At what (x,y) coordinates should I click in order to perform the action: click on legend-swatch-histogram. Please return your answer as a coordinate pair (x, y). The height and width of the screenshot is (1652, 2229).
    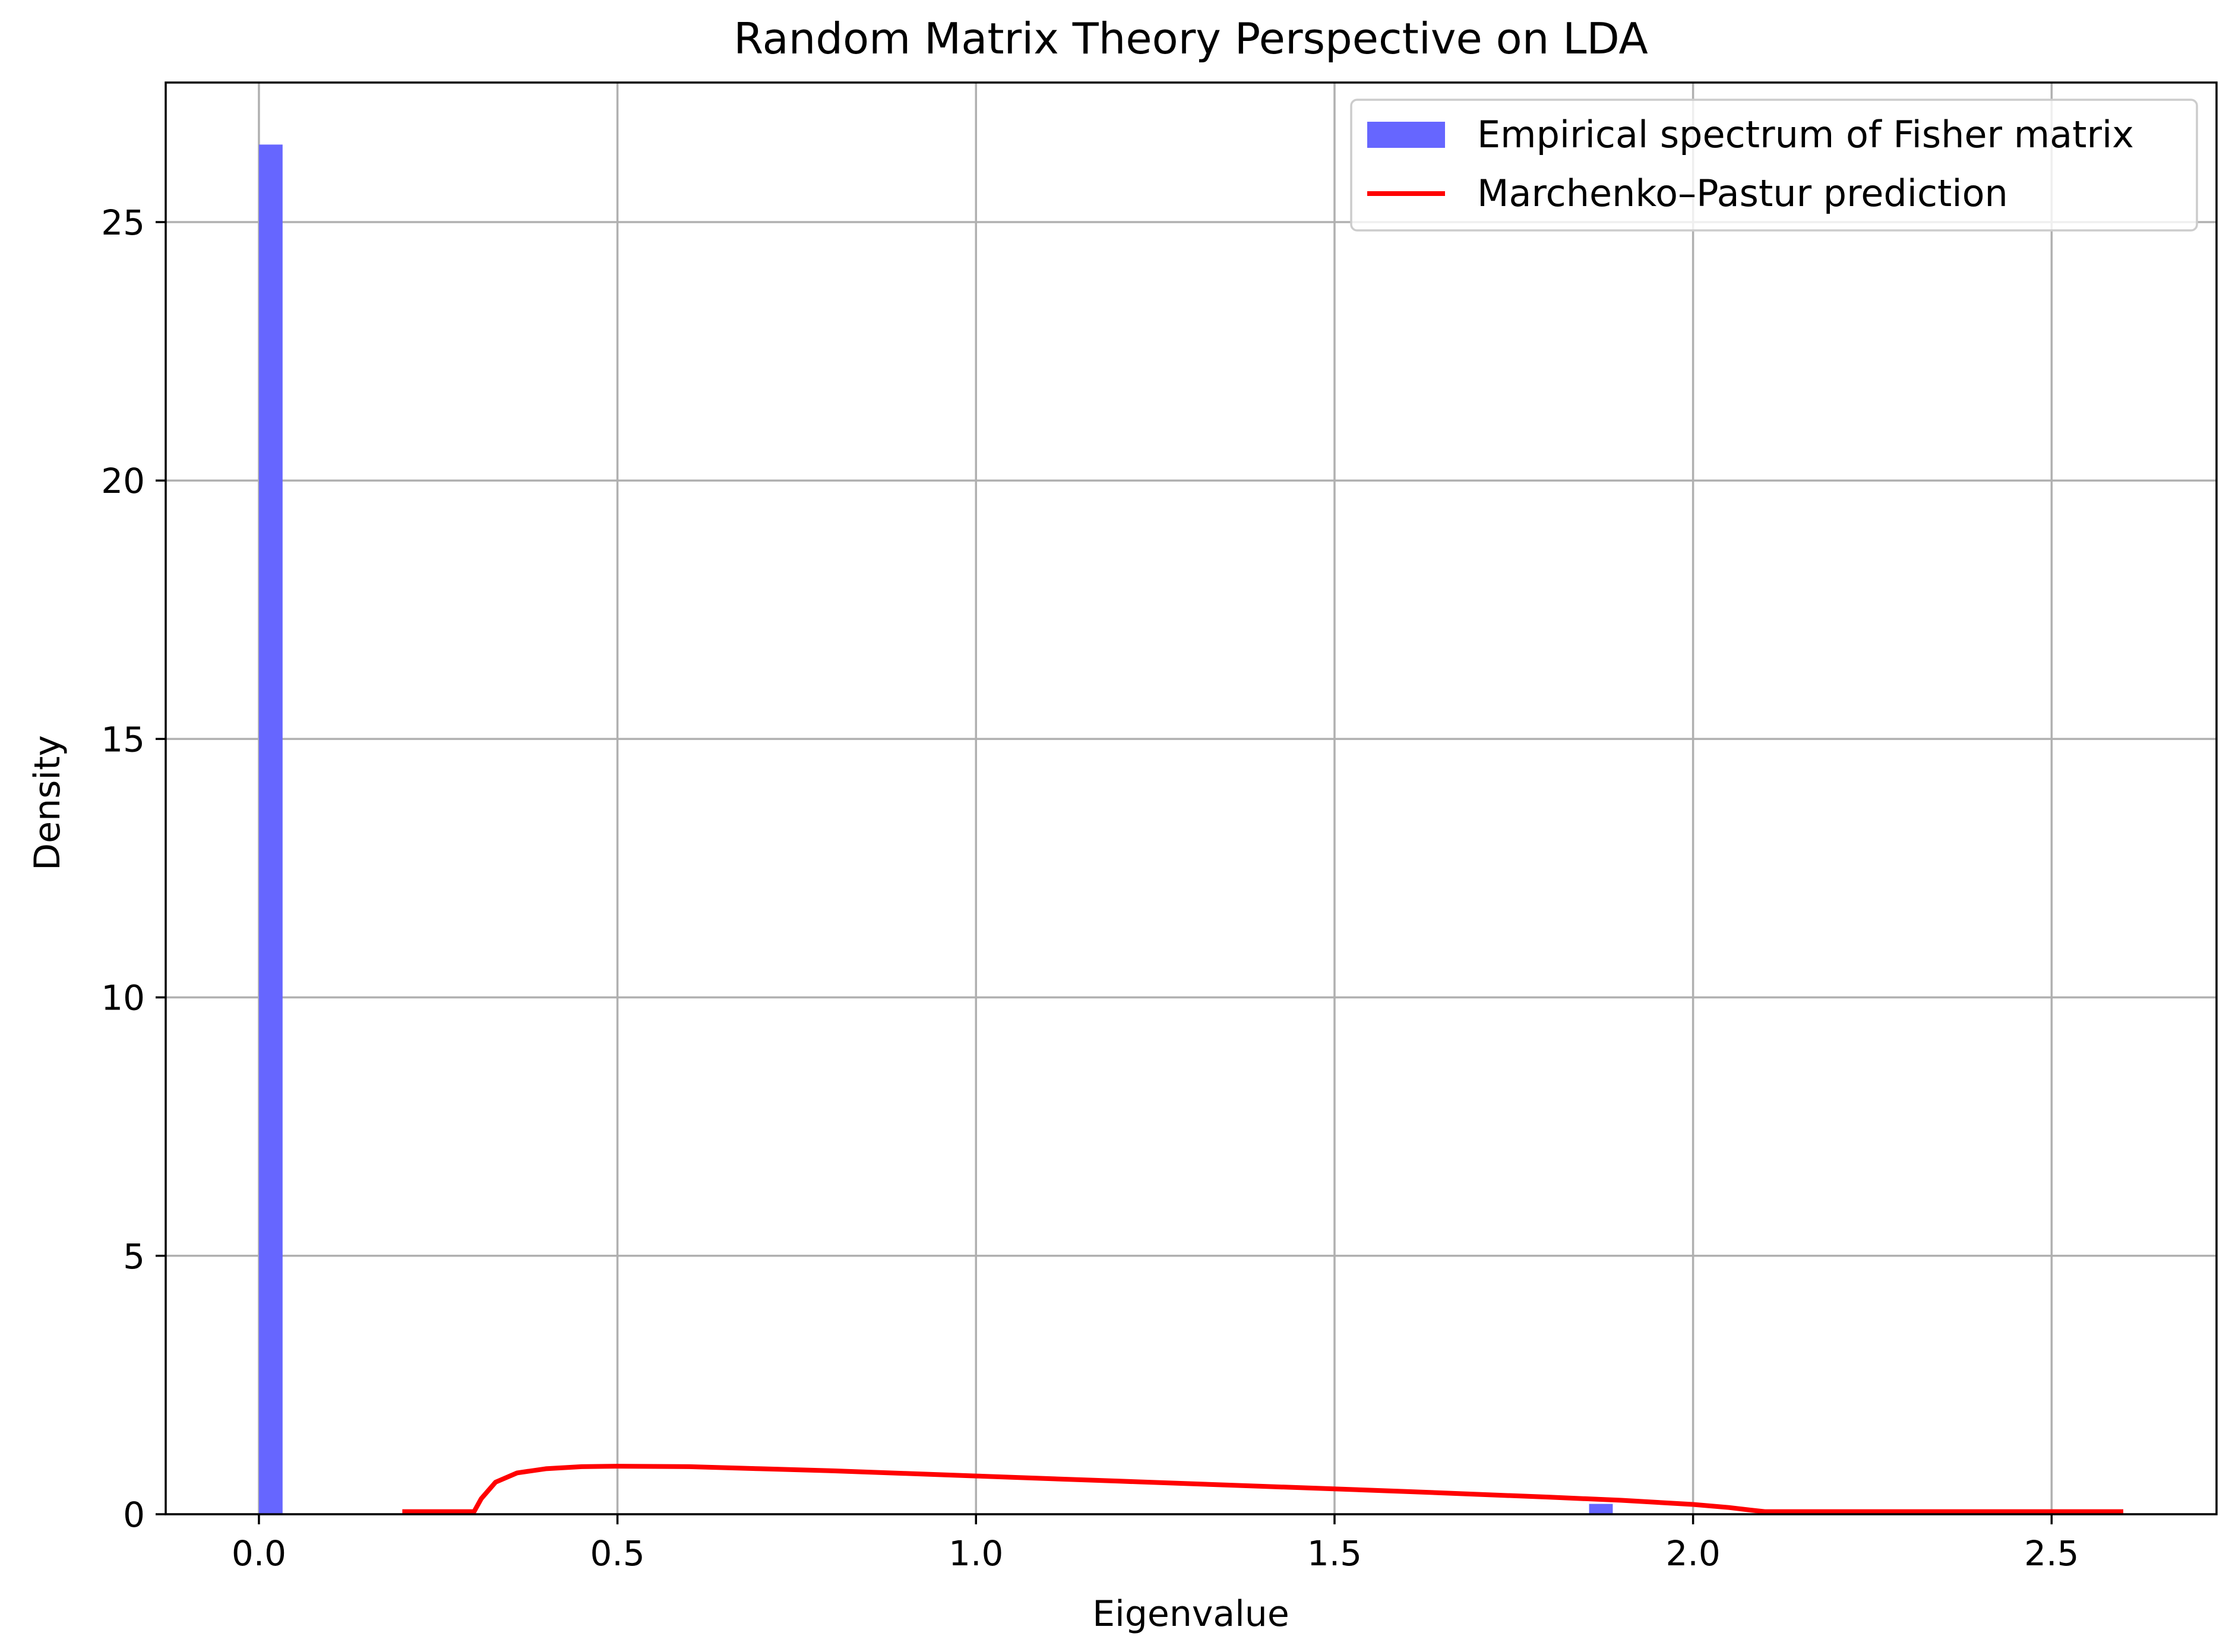
    Looking at the image, I should click on (1406, 135).